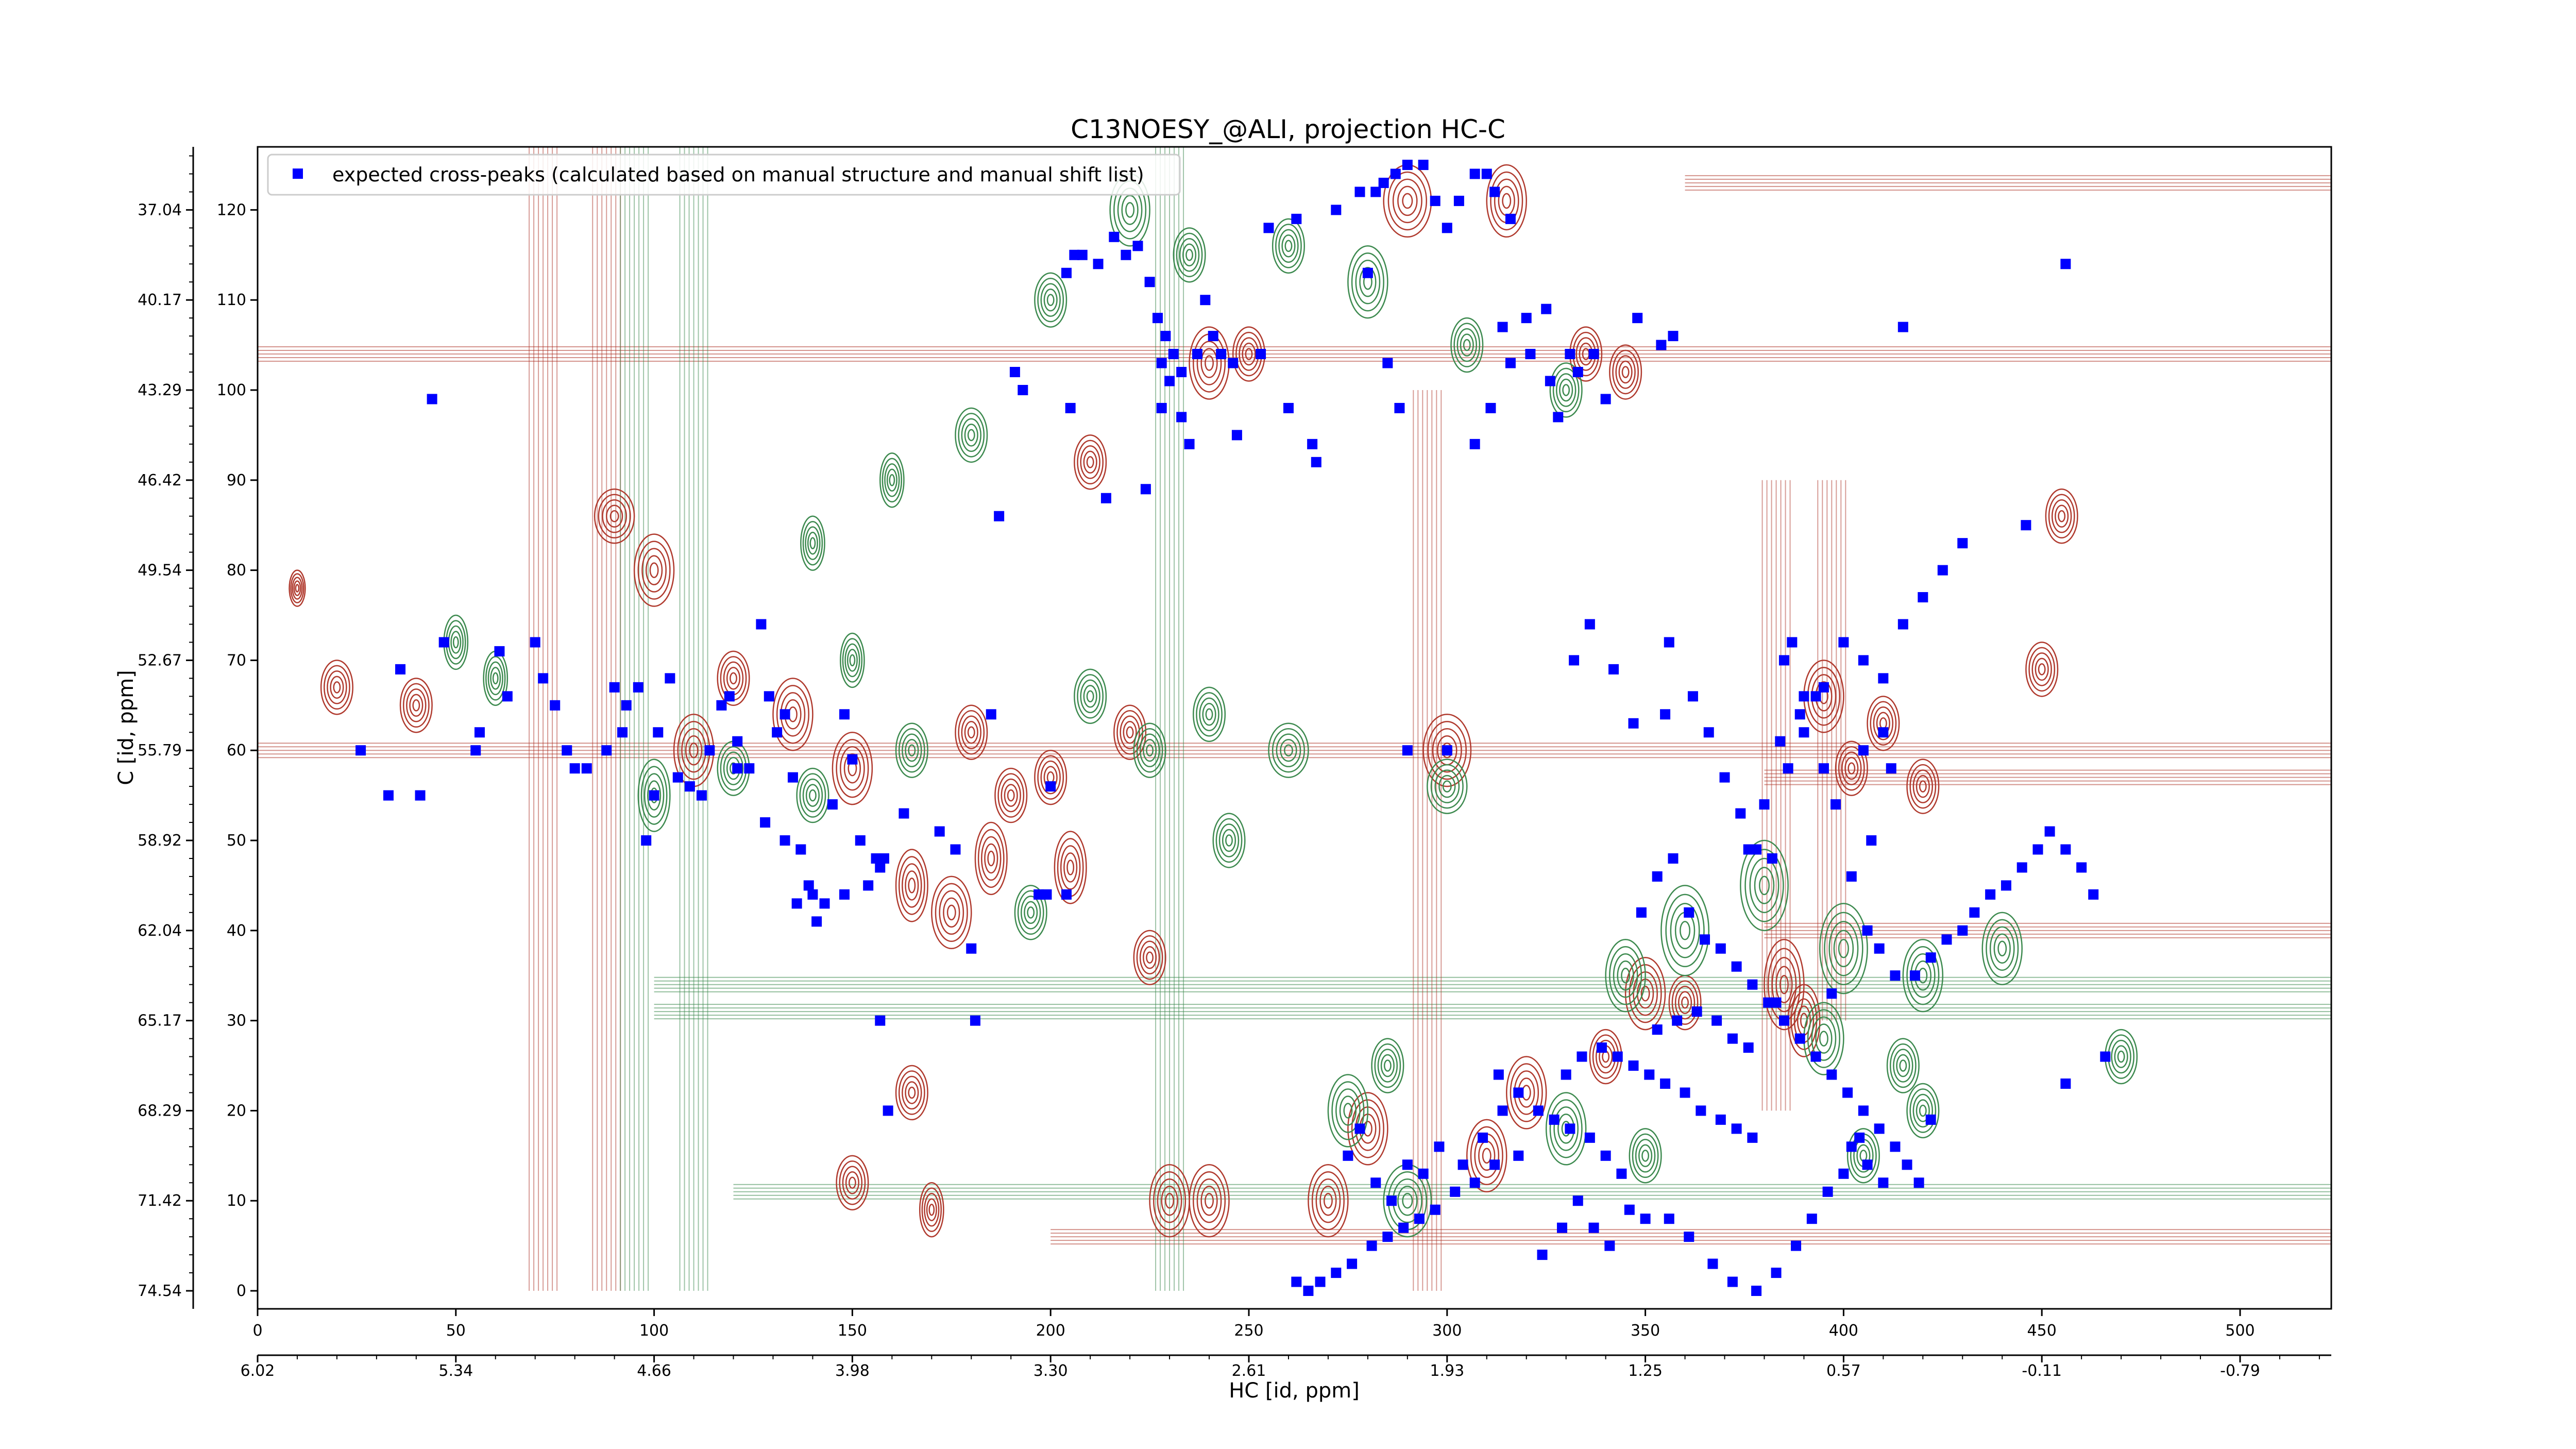  I want to click on secondary-y-tick-label: 62.04, so click(160, 931).